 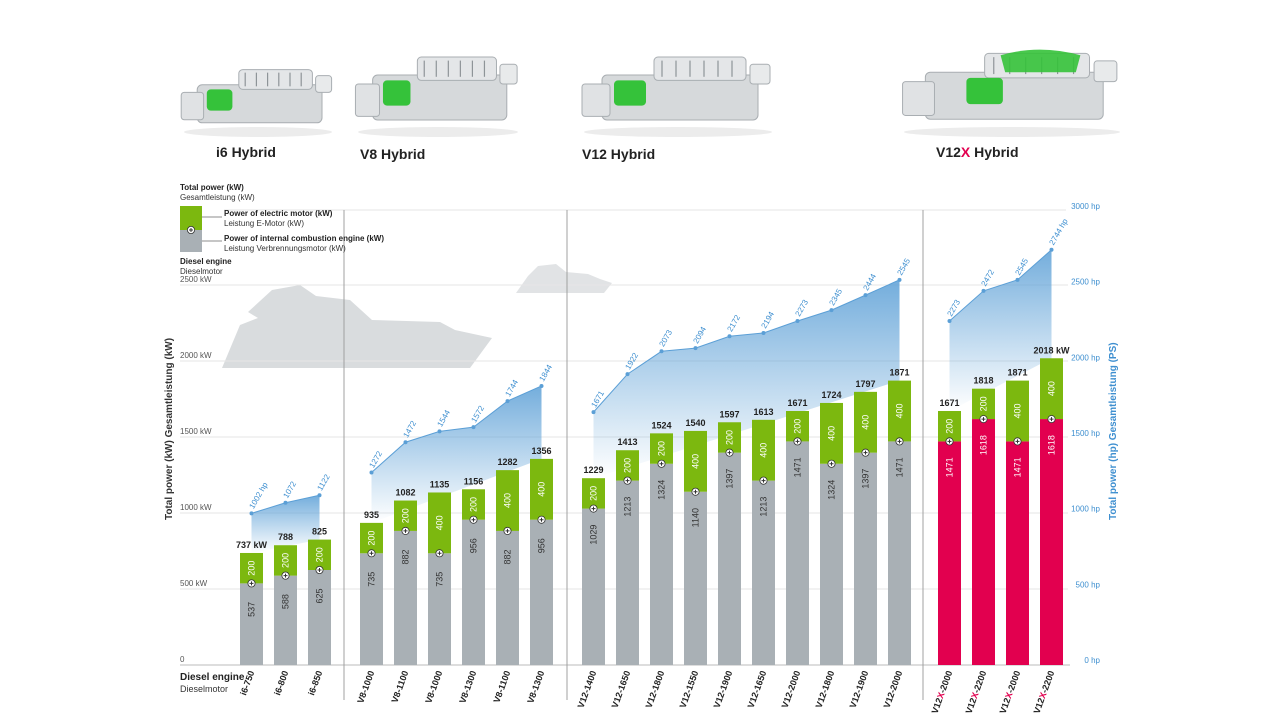 What do you see at coordinates (1047, 681) in the screenshot?
I see `x-label-part: -2200` at bounding box center [1047, 681].